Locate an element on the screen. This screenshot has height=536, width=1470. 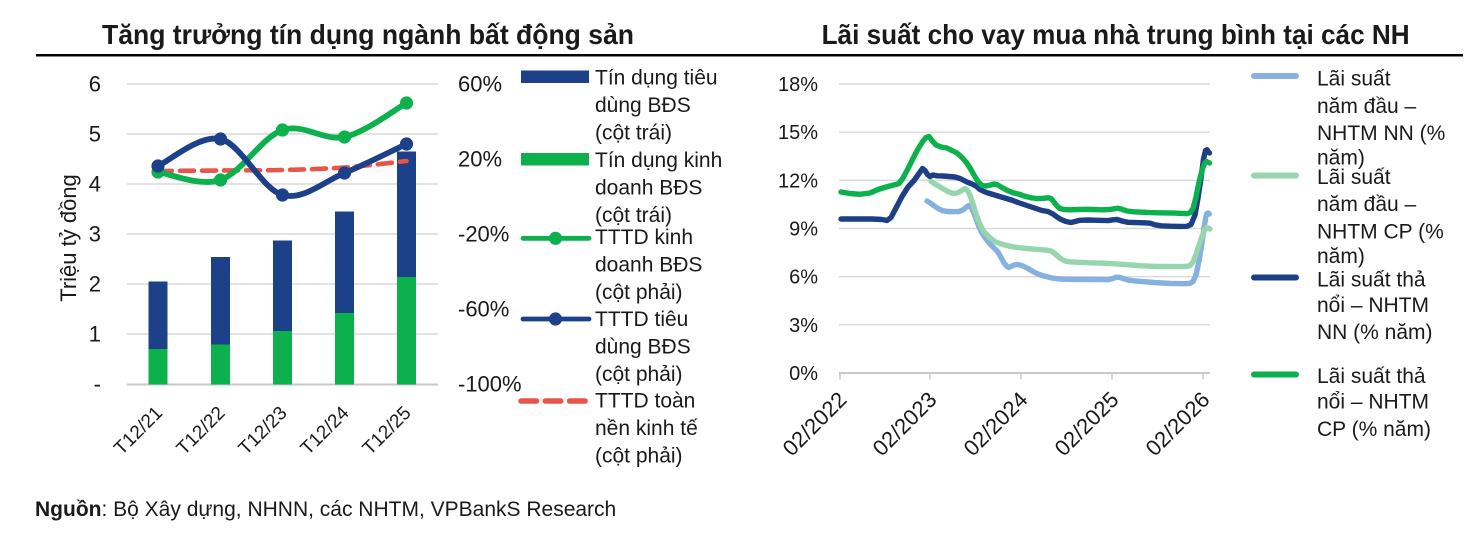
svg-text: 6 is located at coordinates (95, 84).